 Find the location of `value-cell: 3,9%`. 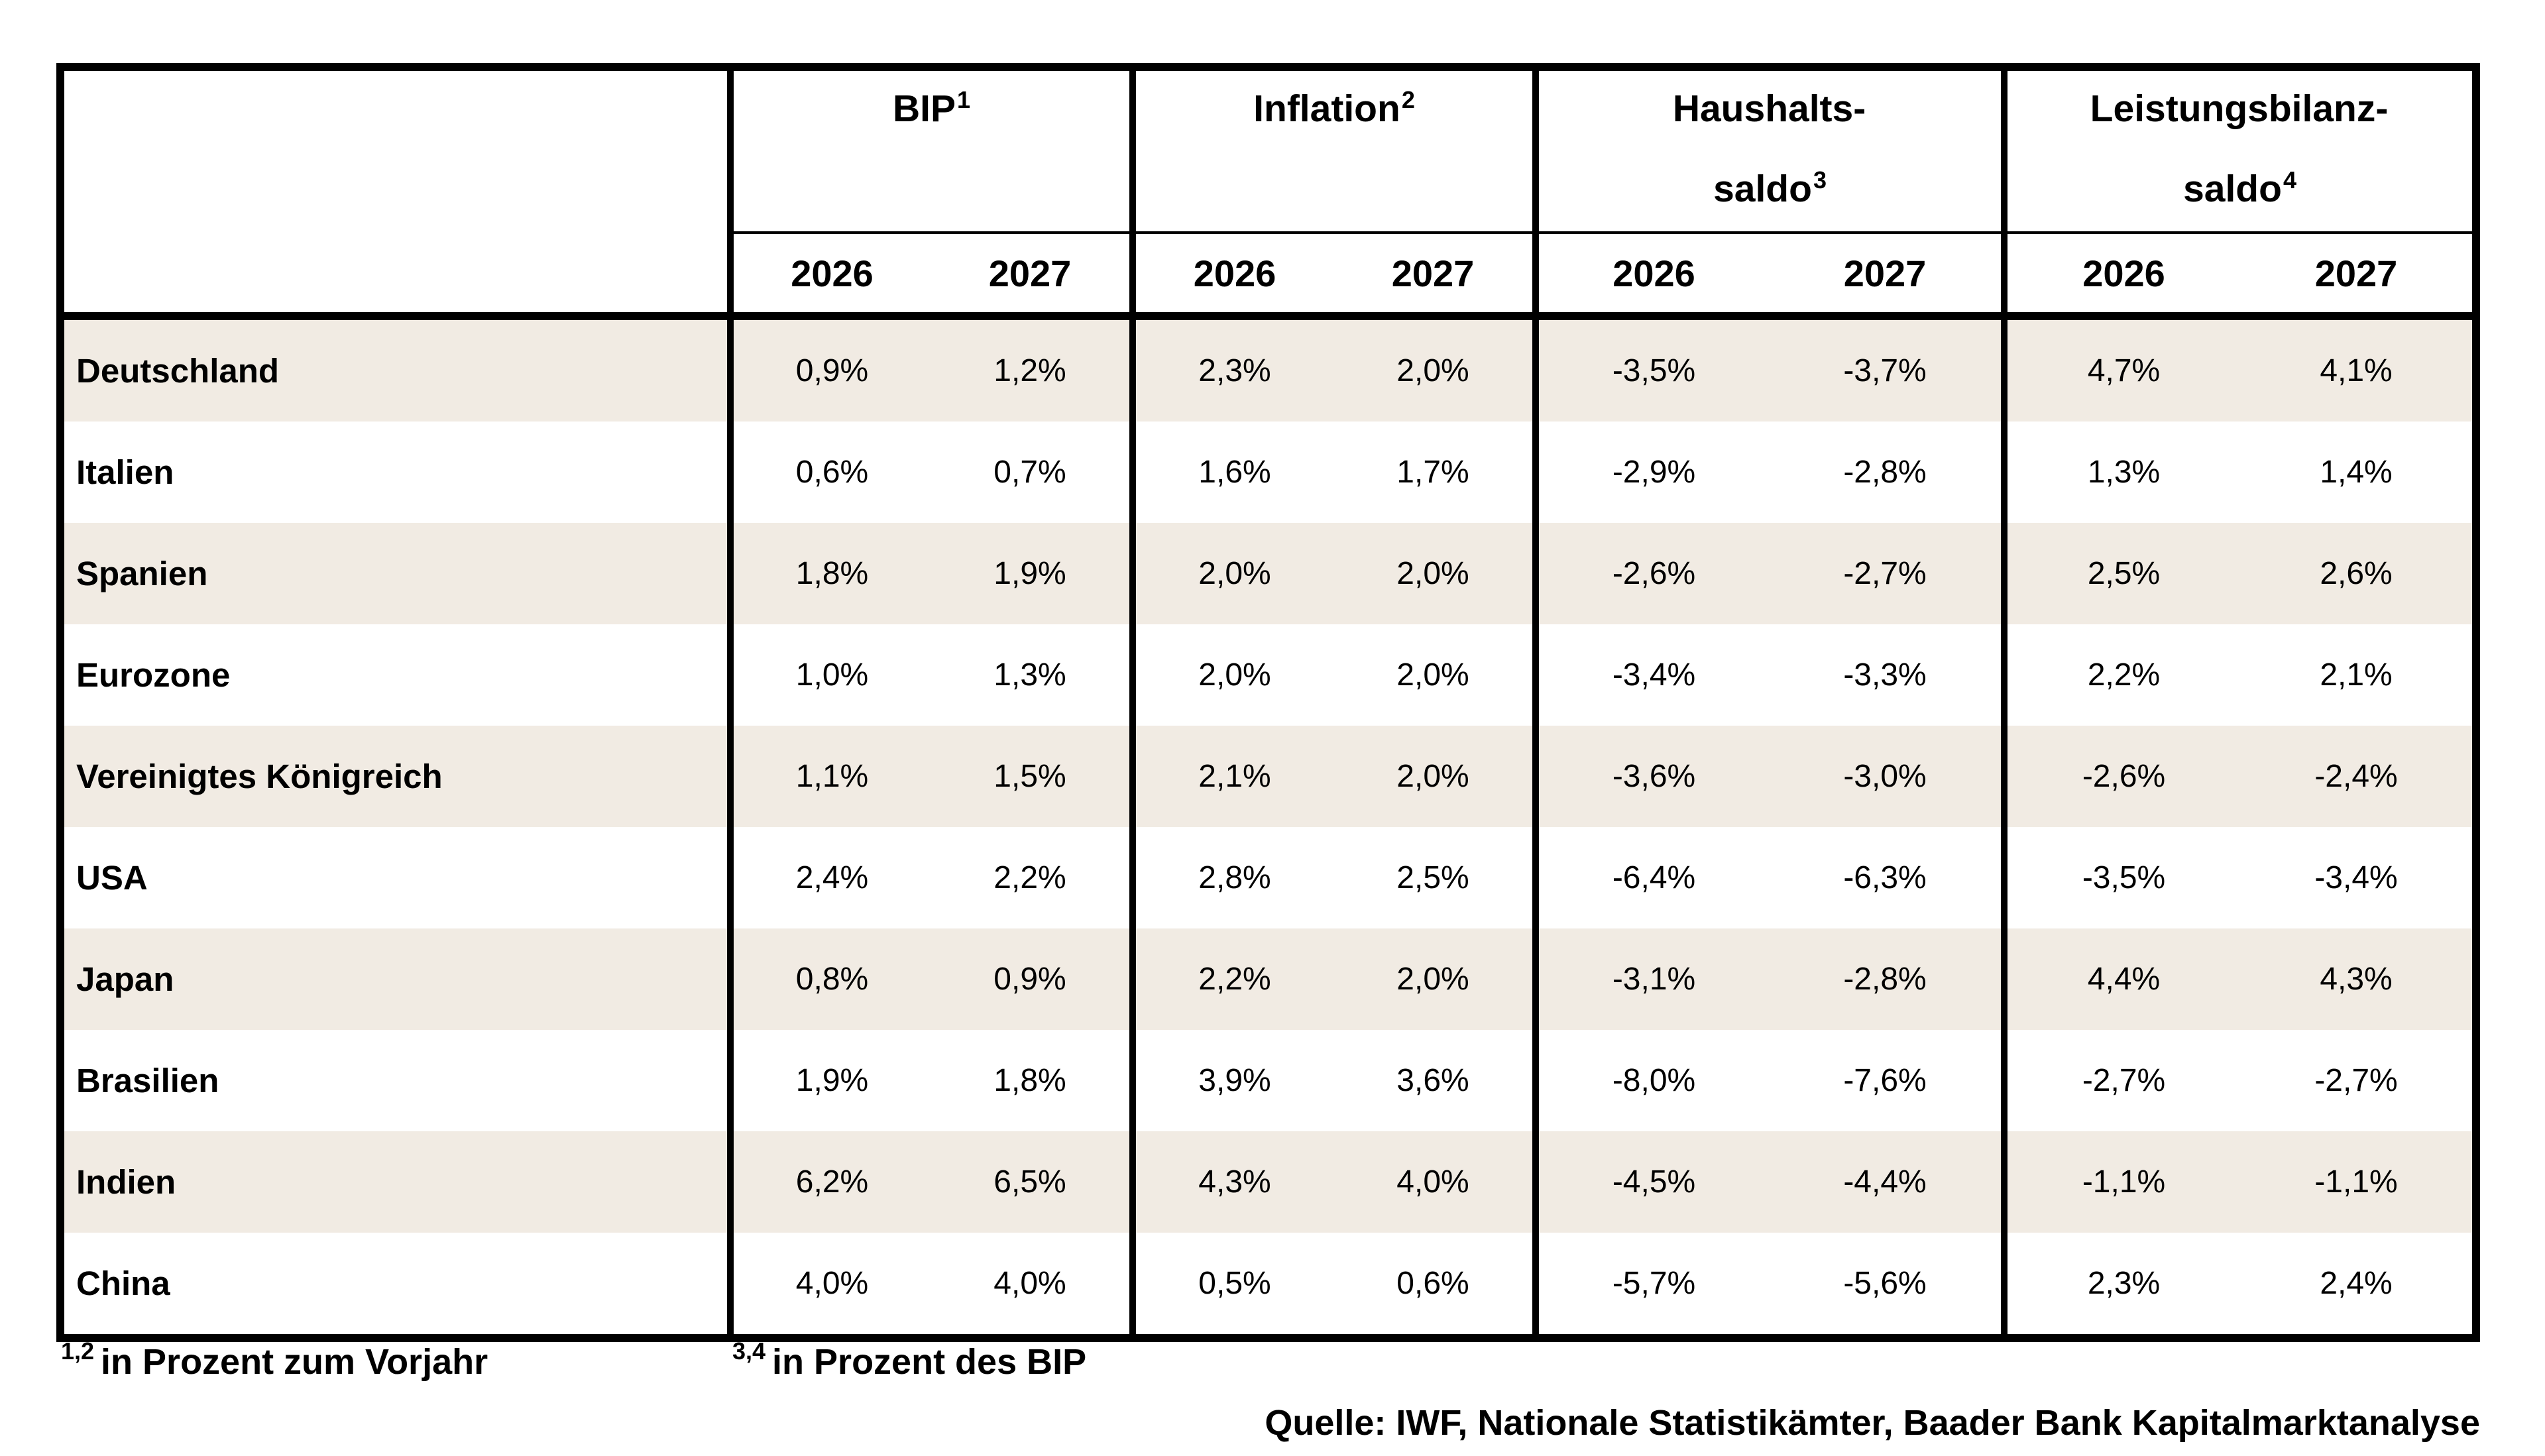

value-cell: 3,9% is located at coordinates (1231, 1080).